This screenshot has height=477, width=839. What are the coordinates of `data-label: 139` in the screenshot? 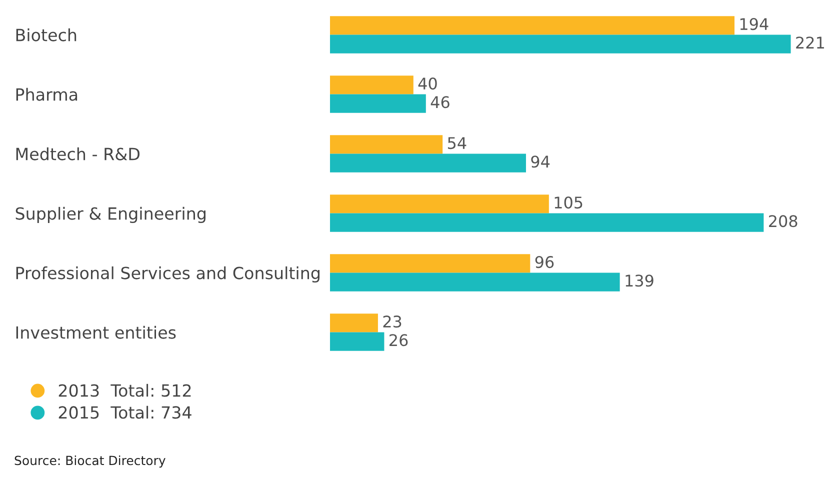 It's located at (640, 280).